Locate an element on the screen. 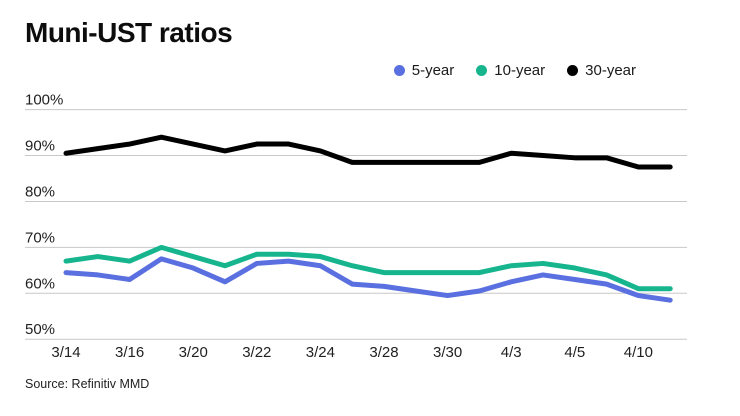 The height and width of the screenshot is (416, 740). source-note: Source: Refinitiv MMD is located at coordinates (87, 384).